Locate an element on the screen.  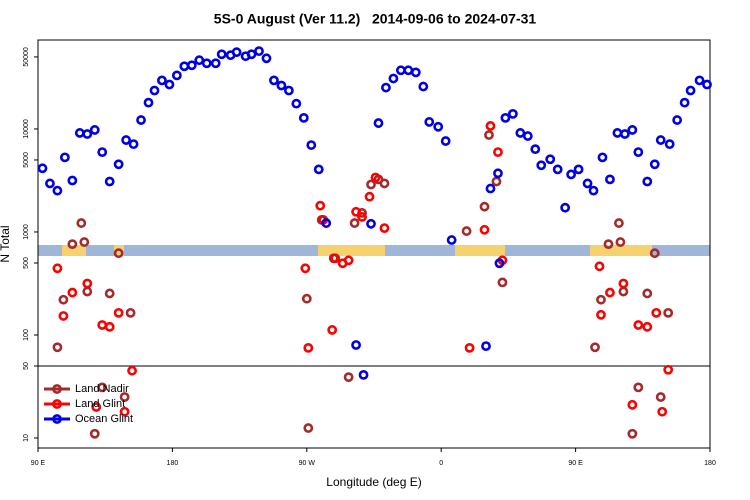
x-tick-label: 0 is located at coordinates (441, 463).